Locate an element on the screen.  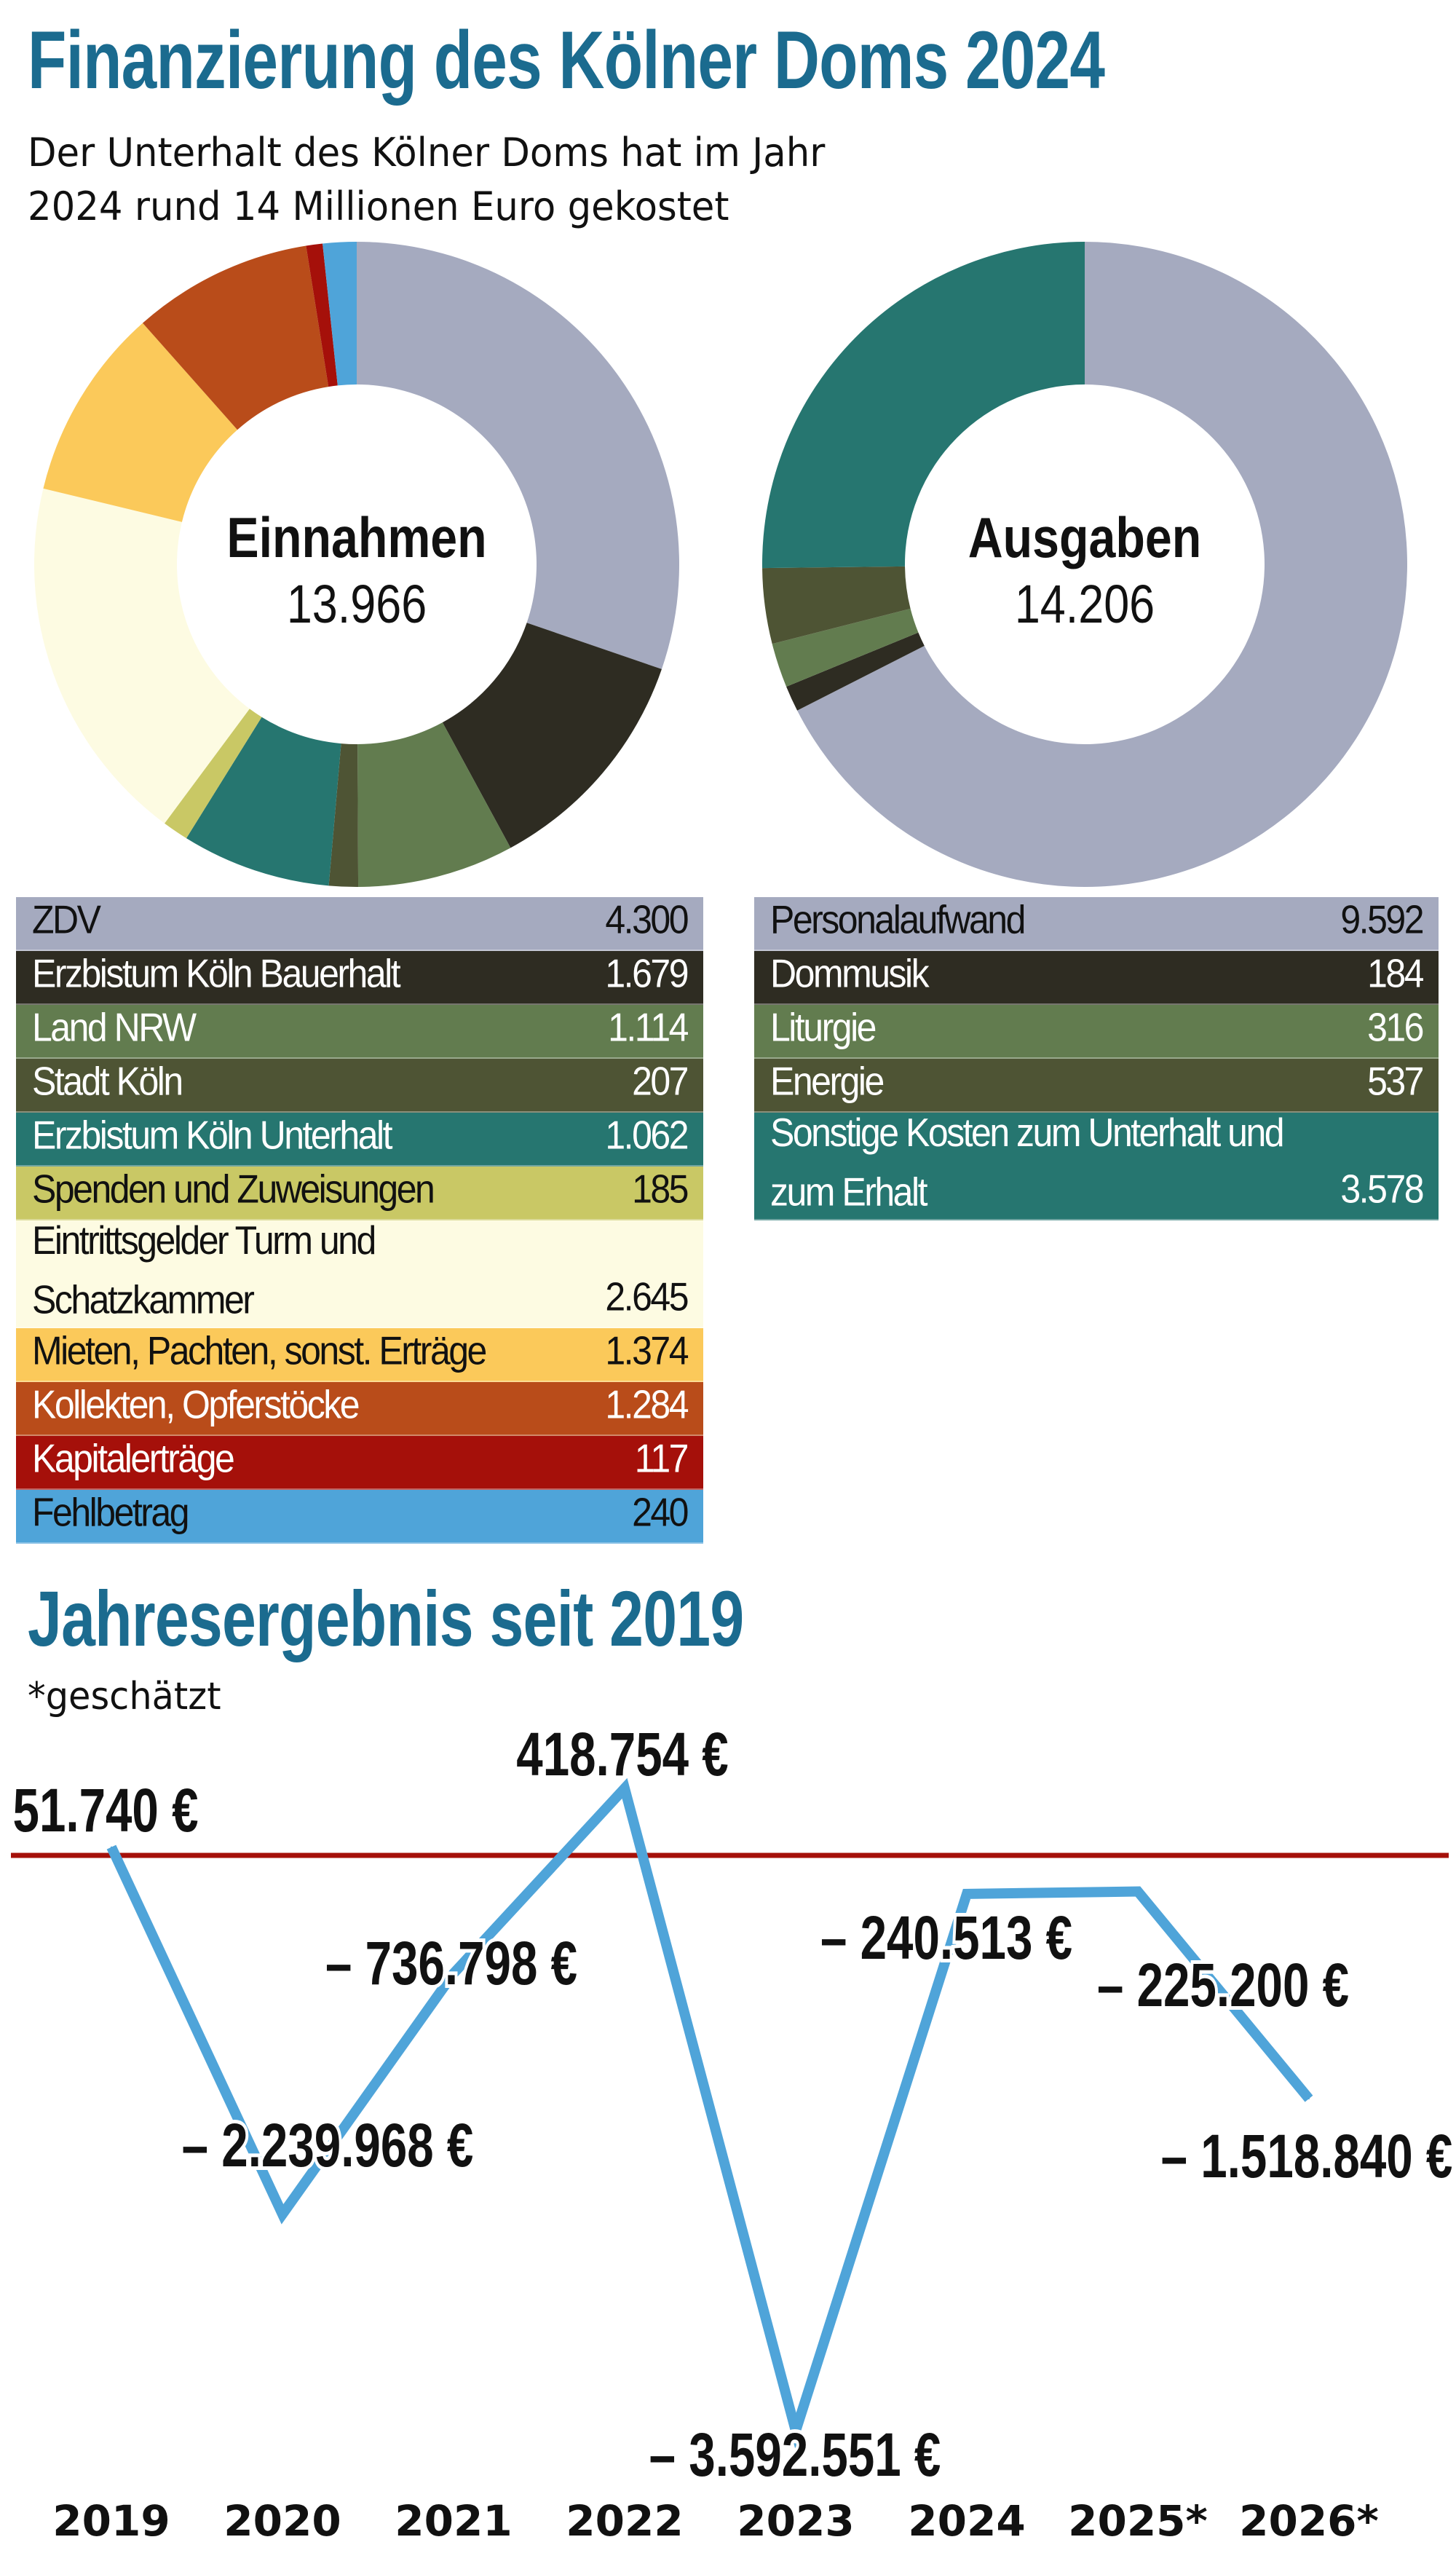
legend-row: Erzbistum Köln Unterhalt 1.062 is located at coordinates (359, 1140).